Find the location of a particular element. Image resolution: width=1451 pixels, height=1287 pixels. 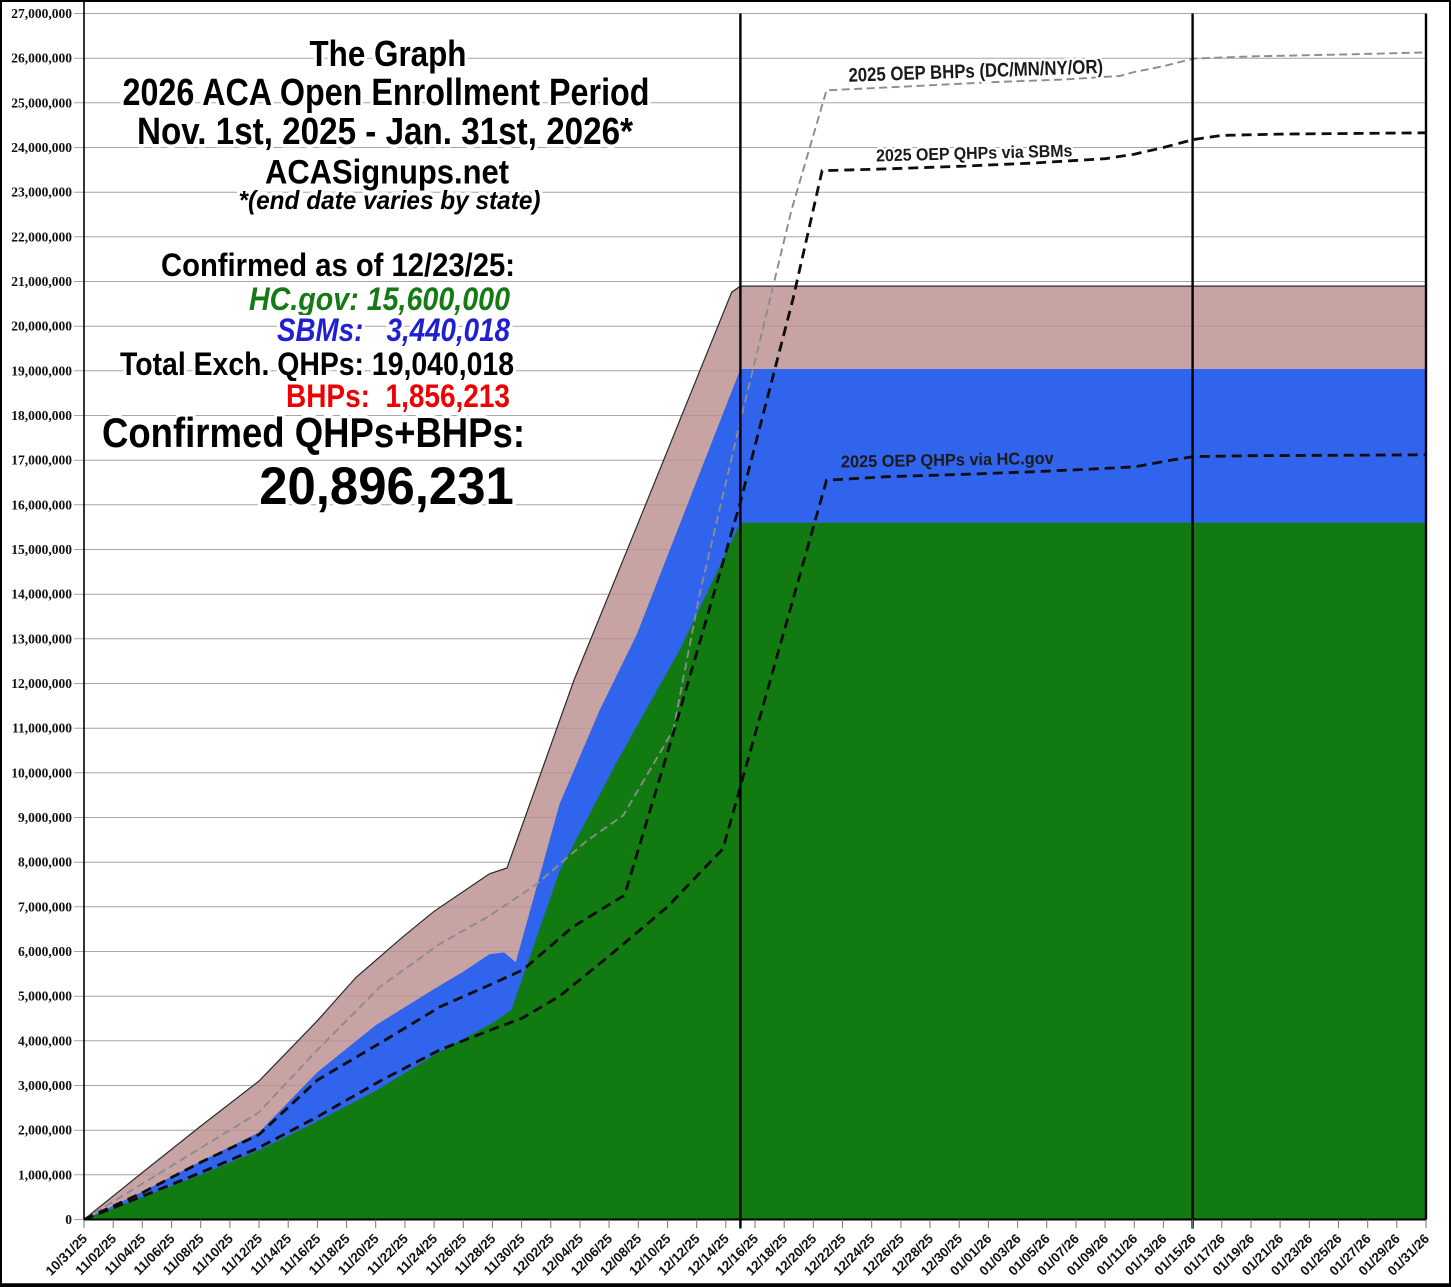

svg-text: 24,000,000 is located at coordinates (41, 147).